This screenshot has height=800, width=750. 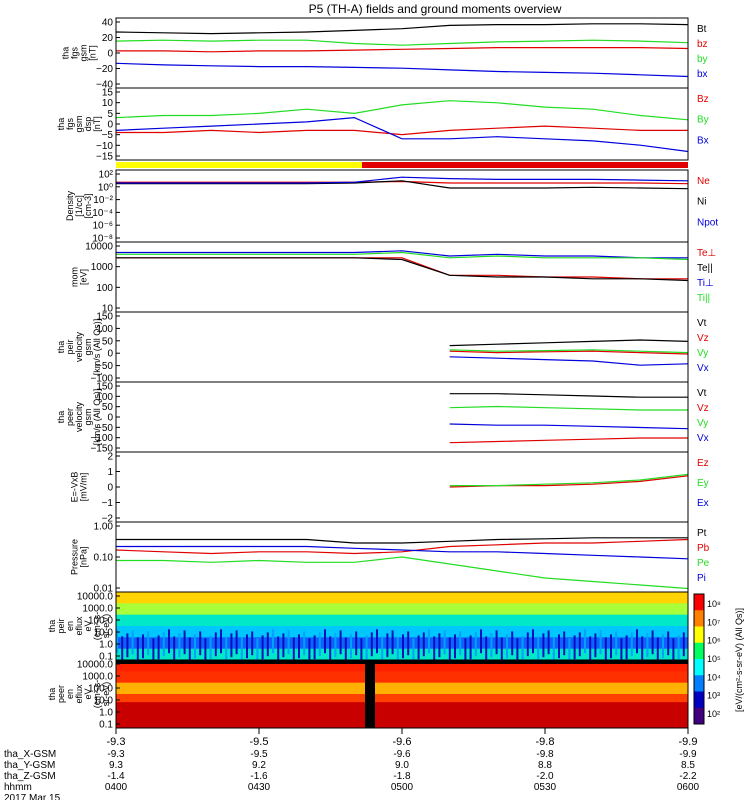 What do you see at coordinates (702, 323) in the screenshot?
I see `legend-Vt: Vt` at bounding box center [702, 323].